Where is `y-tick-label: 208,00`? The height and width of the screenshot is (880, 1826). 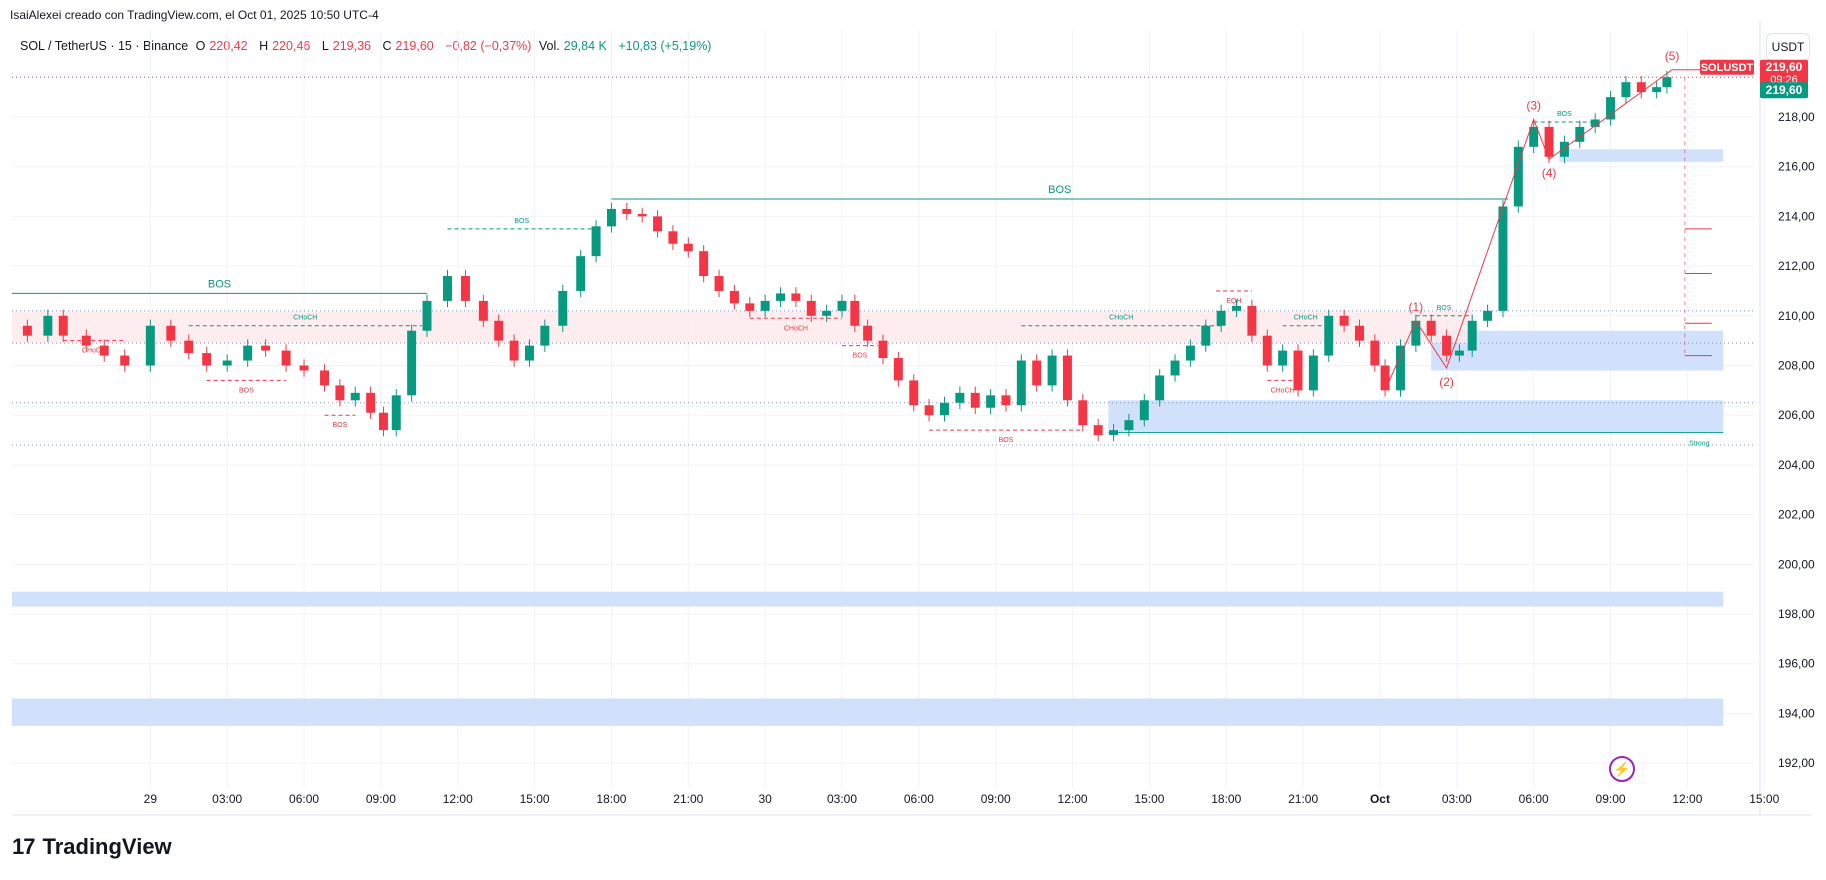
y-tick-label: 208,00 is located at coordinates (1796, 366).